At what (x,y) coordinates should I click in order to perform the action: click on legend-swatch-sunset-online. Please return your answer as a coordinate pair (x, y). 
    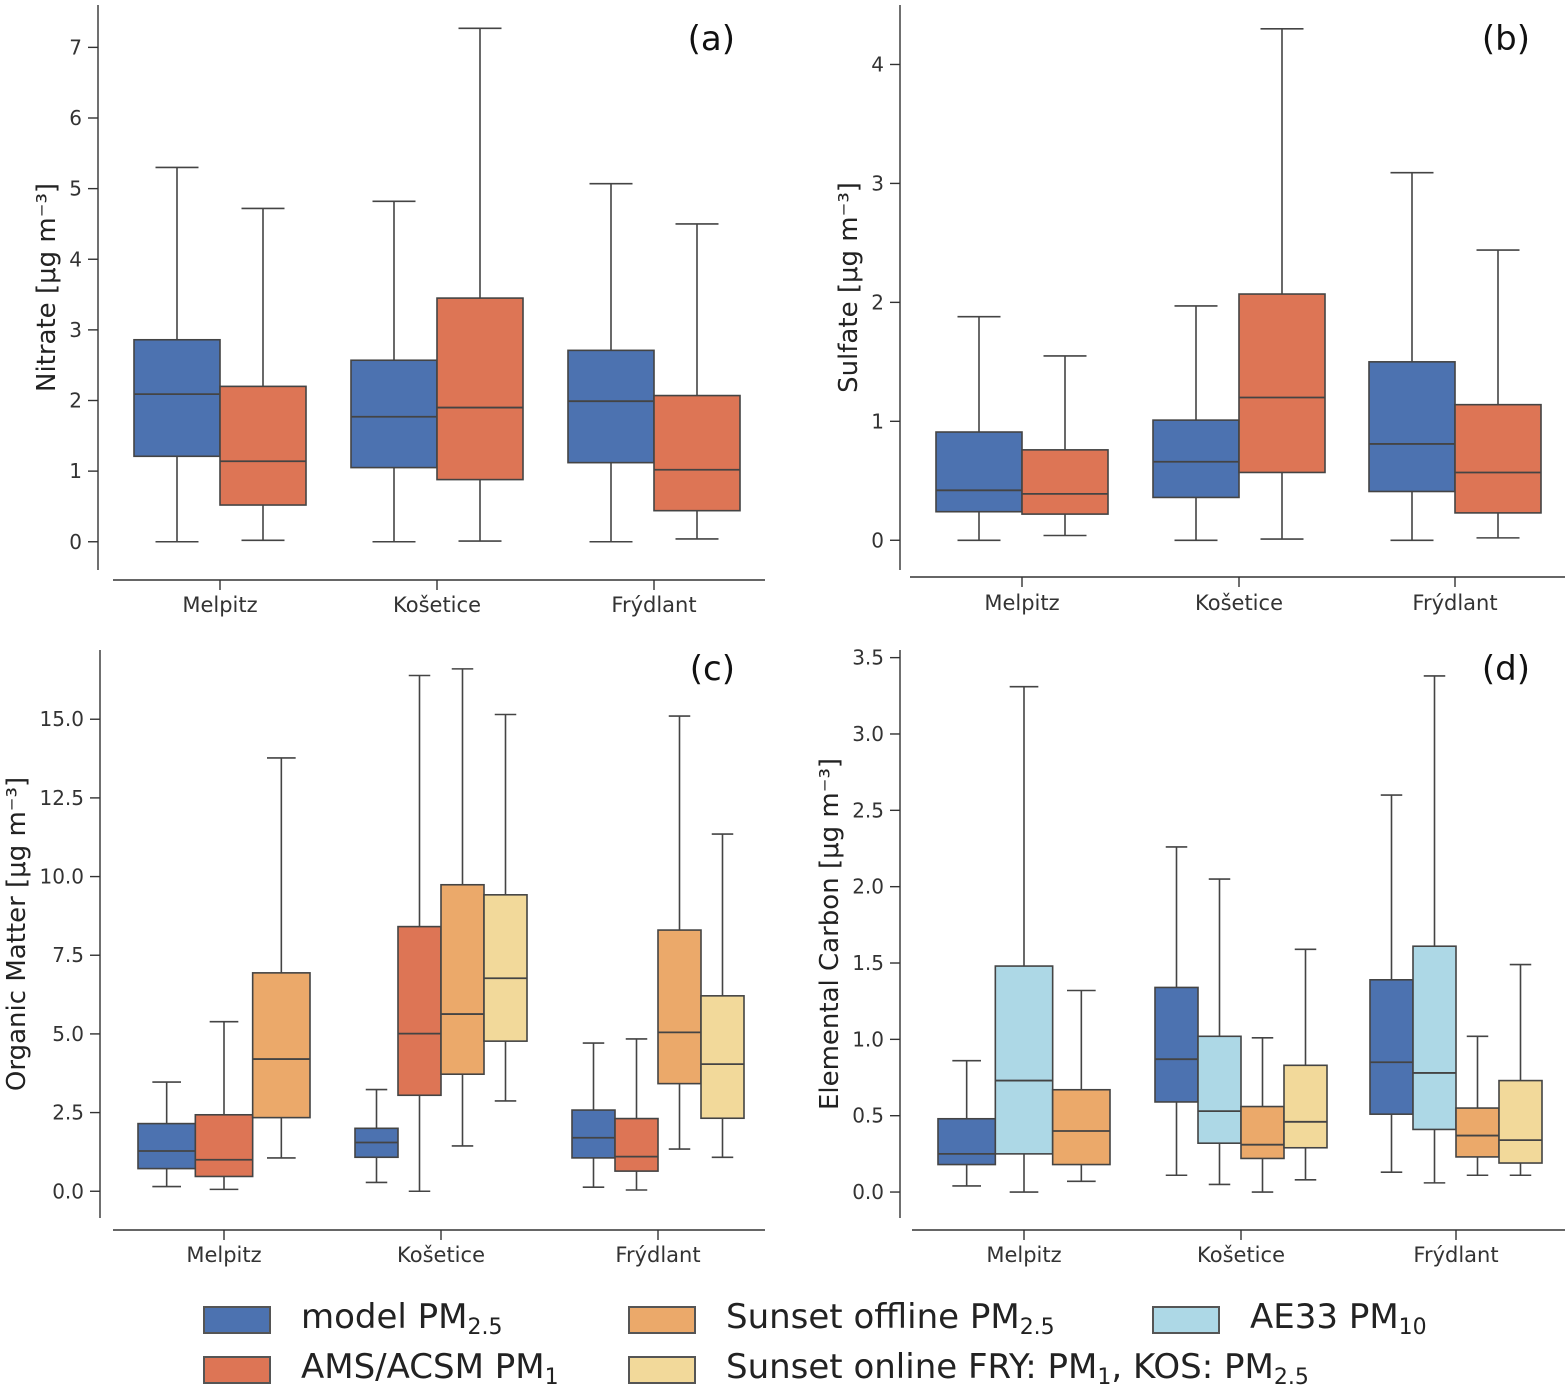
    Looking at the image, I should click on (662, 1369).